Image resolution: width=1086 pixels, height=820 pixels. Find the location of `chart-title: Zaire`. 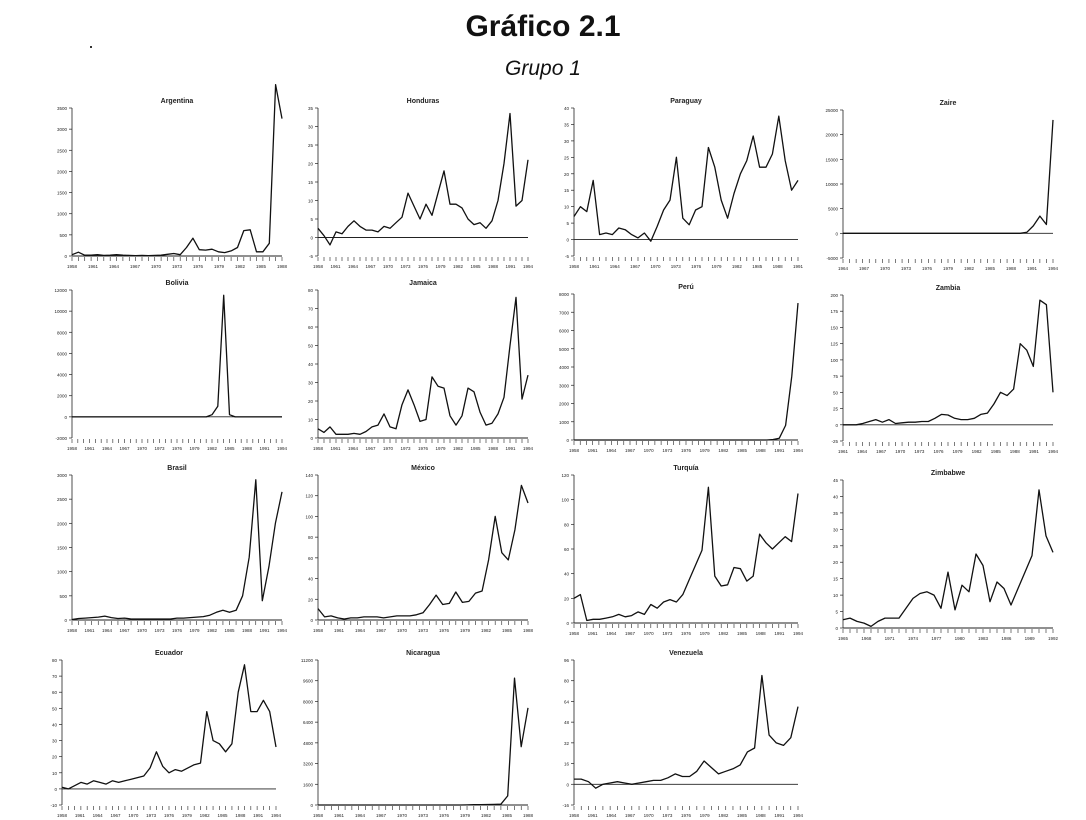

chart-title: Zaire is located at coordinates (948, 103).